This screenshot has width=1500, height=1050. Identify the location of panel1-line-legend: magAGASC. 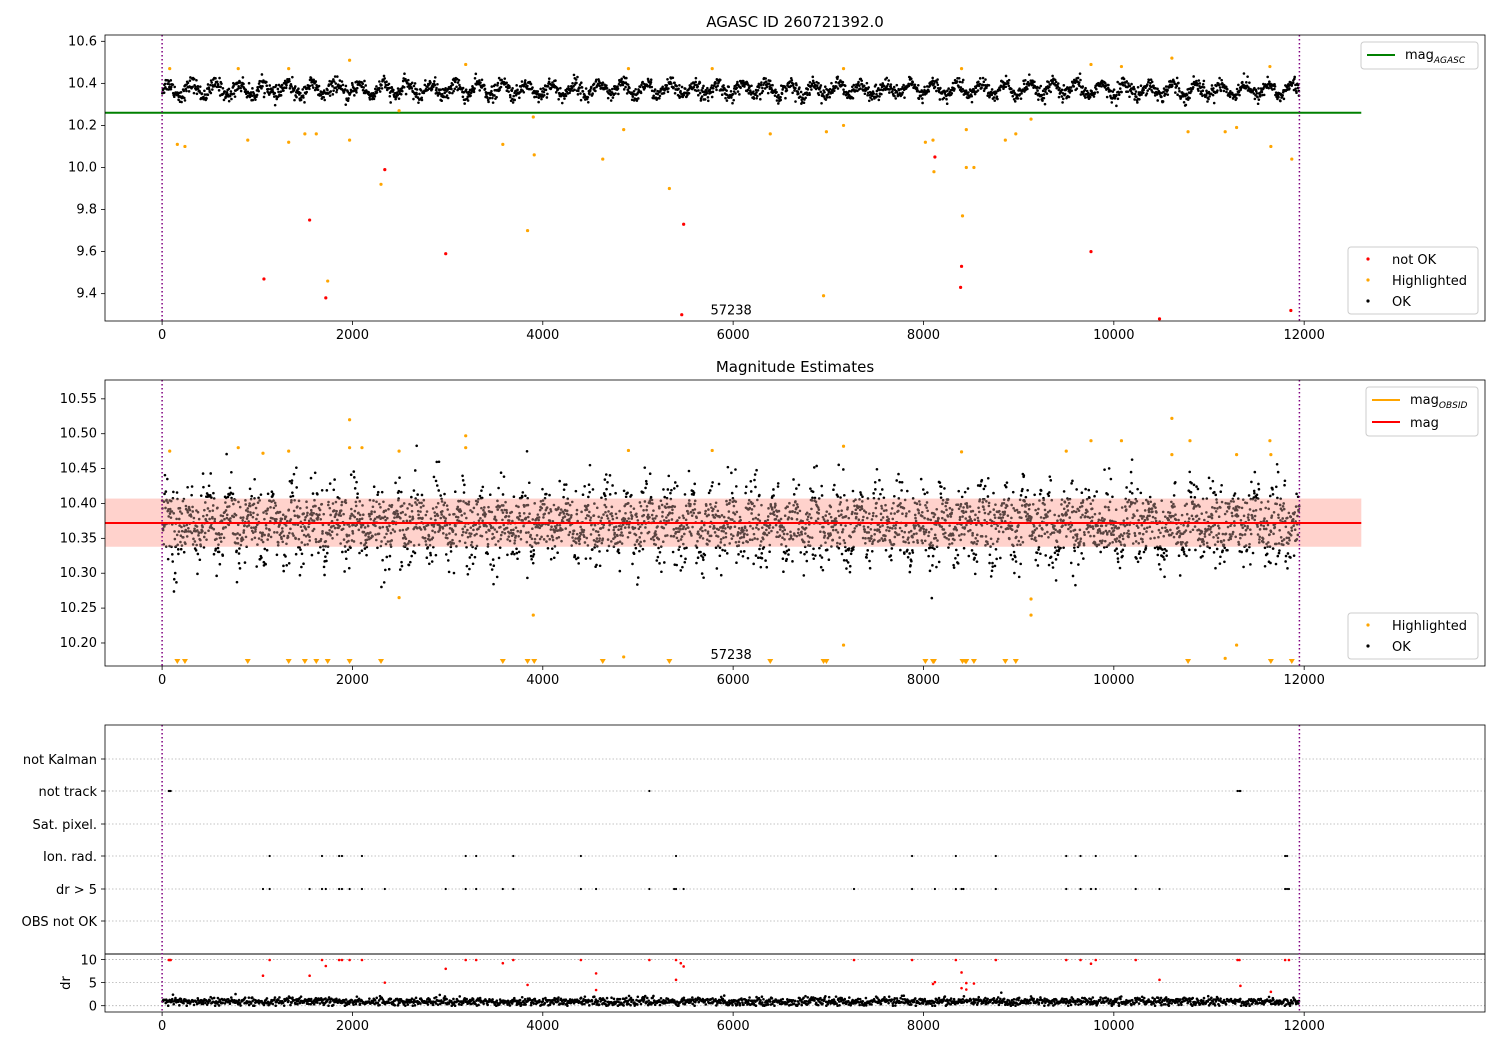
(1419, 55).